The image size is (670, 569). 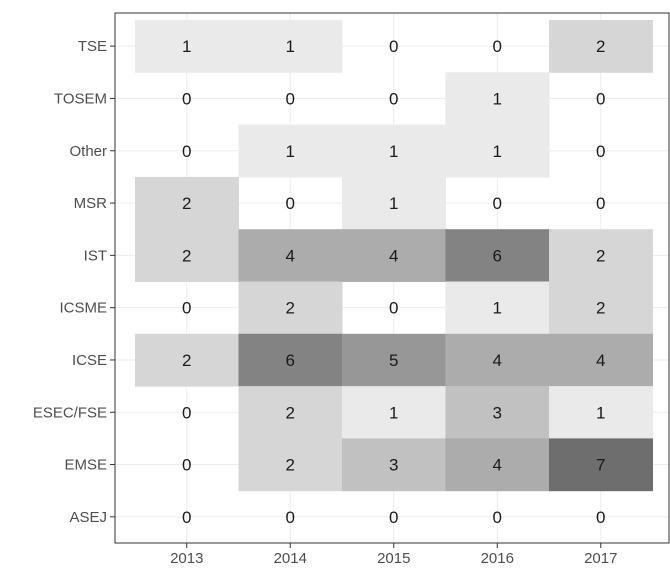 I want to click on x-tick-label: 2015, so click(x=393, y=558).